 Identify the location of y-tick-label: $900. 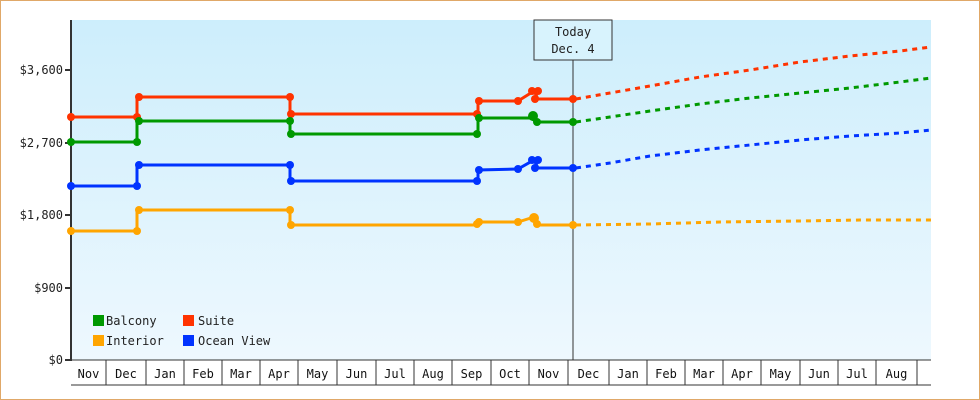
(48, 288).